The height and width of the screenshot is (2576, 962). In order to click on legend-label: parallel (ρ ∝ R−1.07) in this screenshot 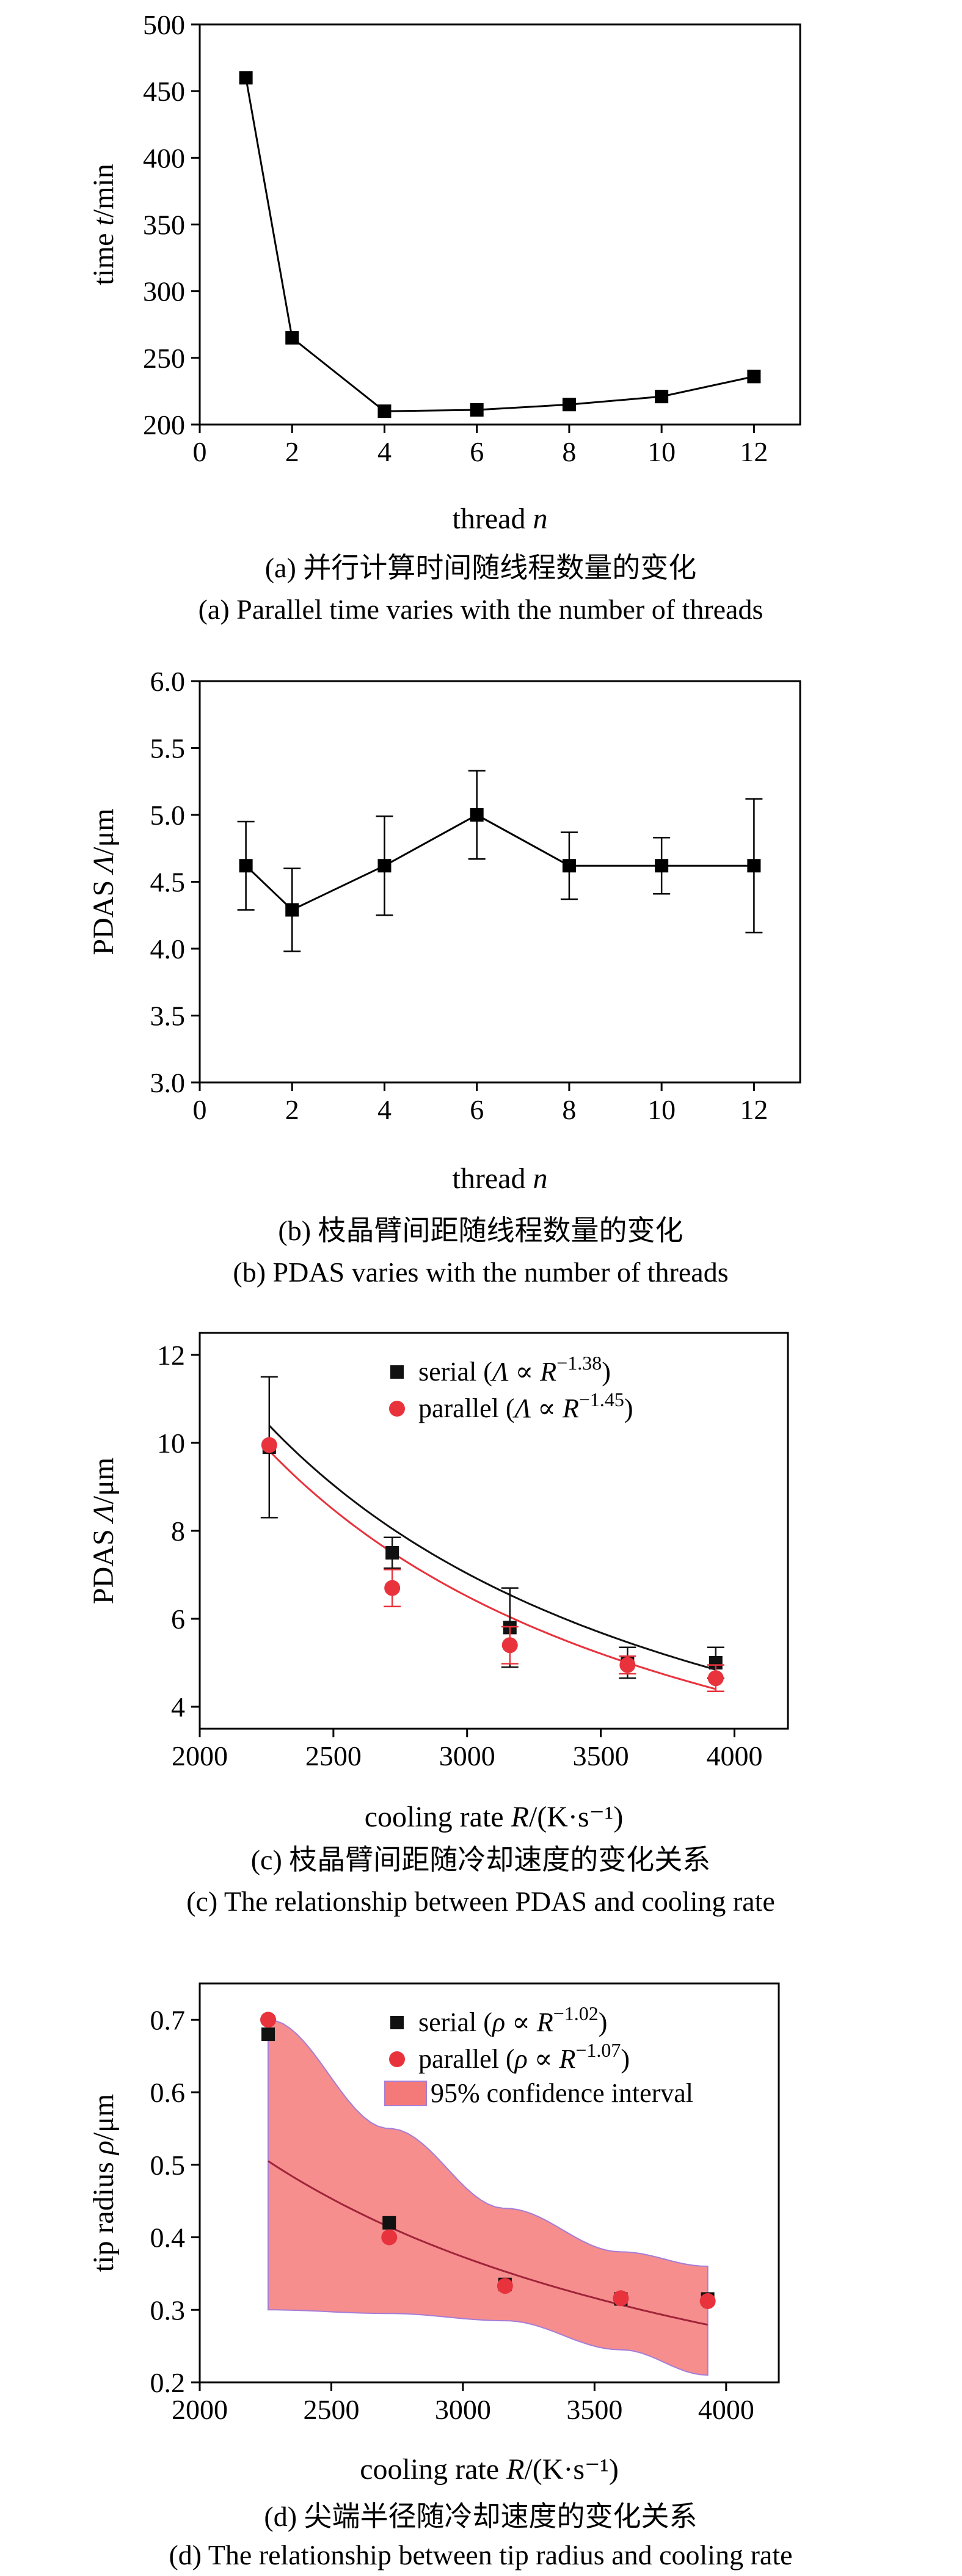, I will do `click(524, 2056)`.